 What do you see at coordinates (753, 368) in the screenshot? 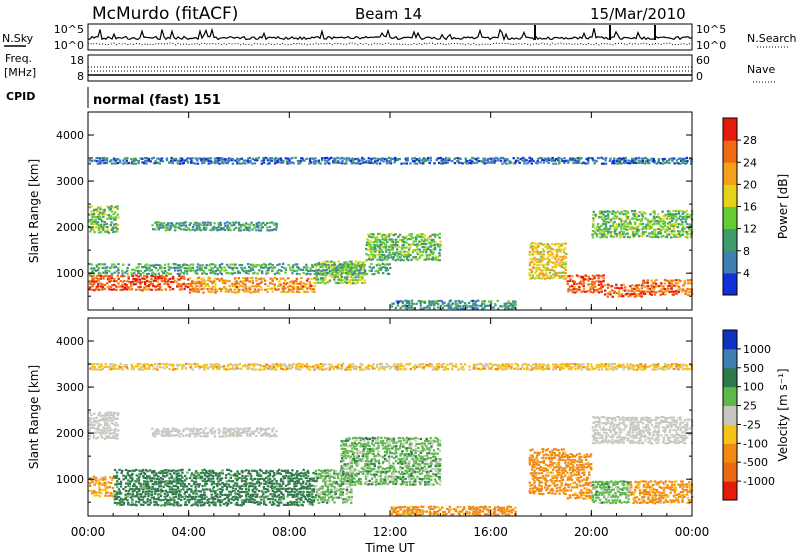
I see `colorbar-tick-label: 500` at bounding box center [753, 368].